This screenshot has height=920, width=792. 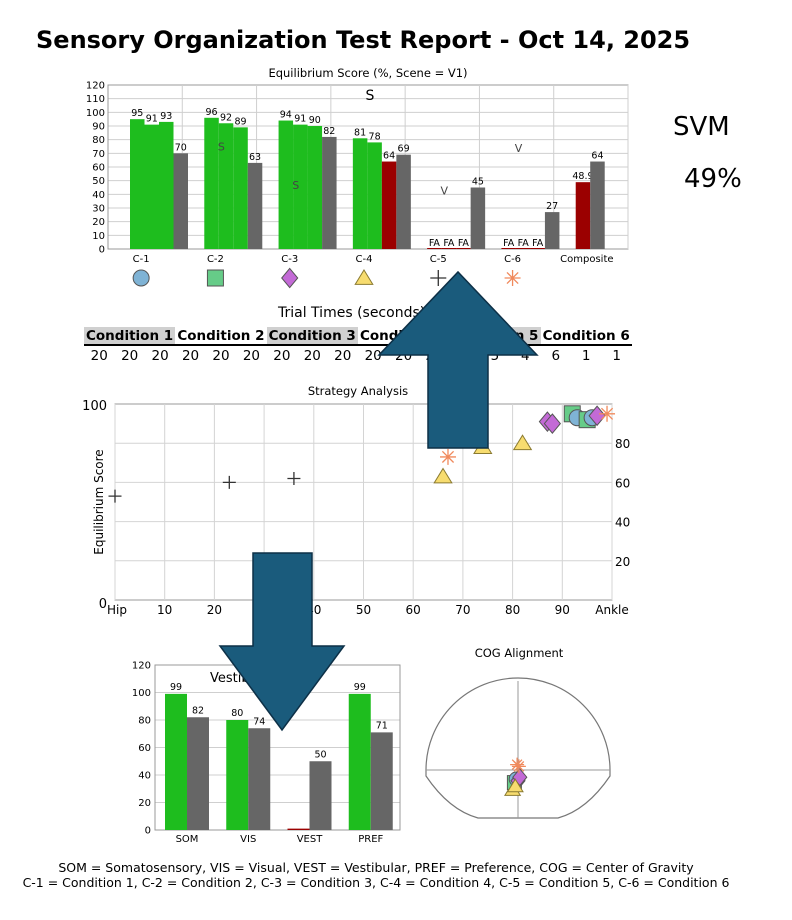 I want to click on chart-title: Sensory Analysis, so click(x=279, y=652).